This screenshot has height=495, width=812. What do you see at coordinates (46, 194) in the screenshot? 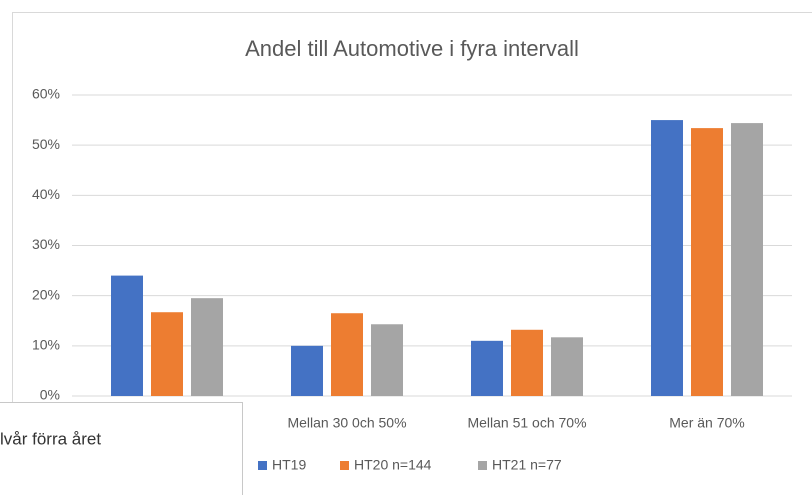
I see `y-tick-label: 40%` at bounding box center [46, 194].